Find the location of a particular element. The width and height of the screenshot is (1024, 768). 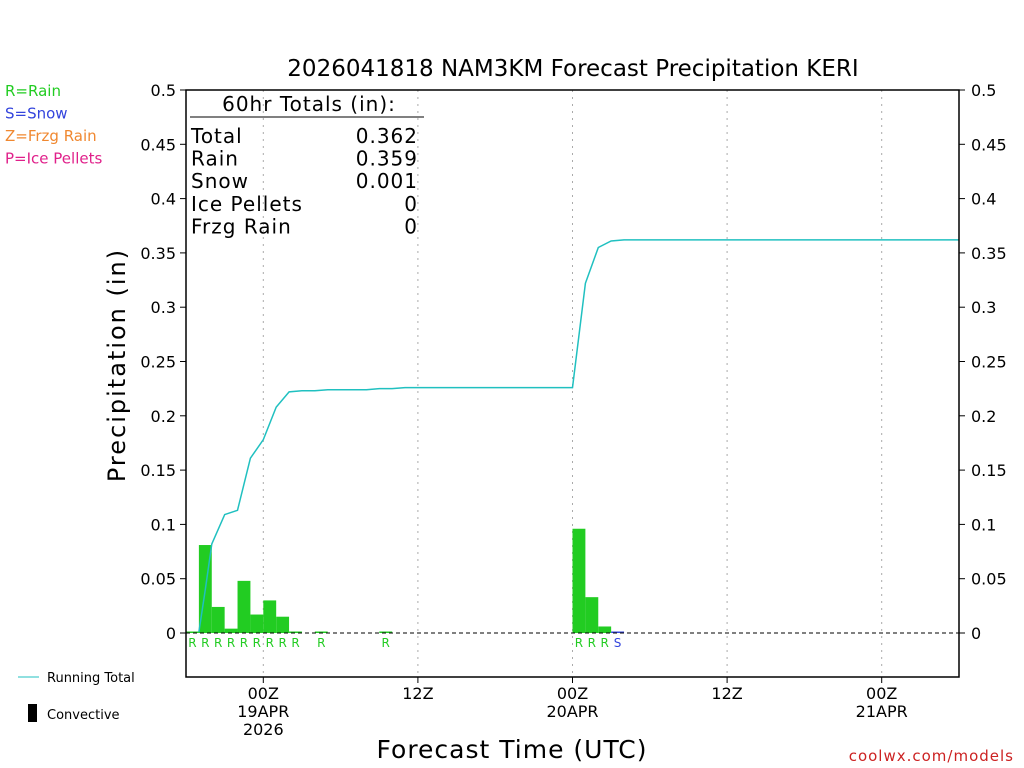

bar-type-label-12: R is located at coordinates (592, 643).